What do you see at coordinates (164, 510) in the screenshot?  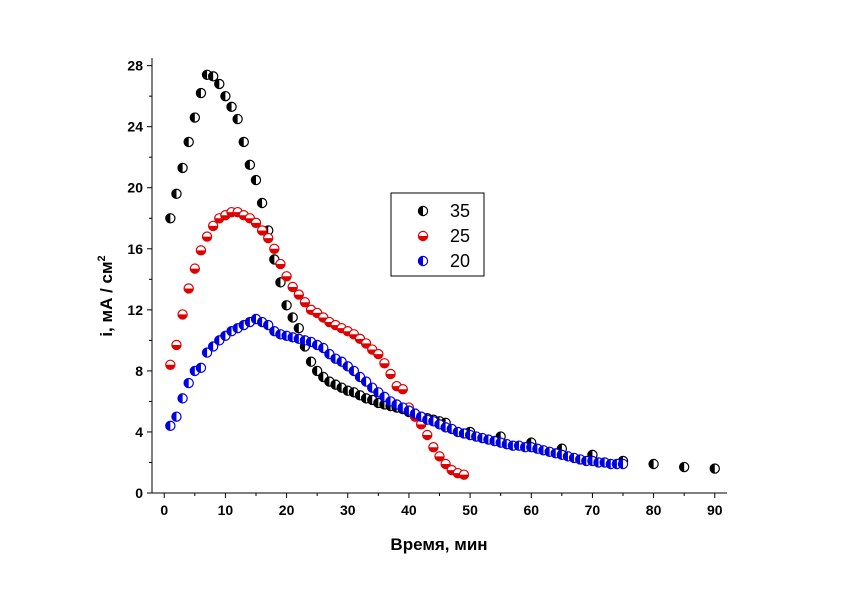 I see `x-tick-label: 0` at bounding box center [164, 510].